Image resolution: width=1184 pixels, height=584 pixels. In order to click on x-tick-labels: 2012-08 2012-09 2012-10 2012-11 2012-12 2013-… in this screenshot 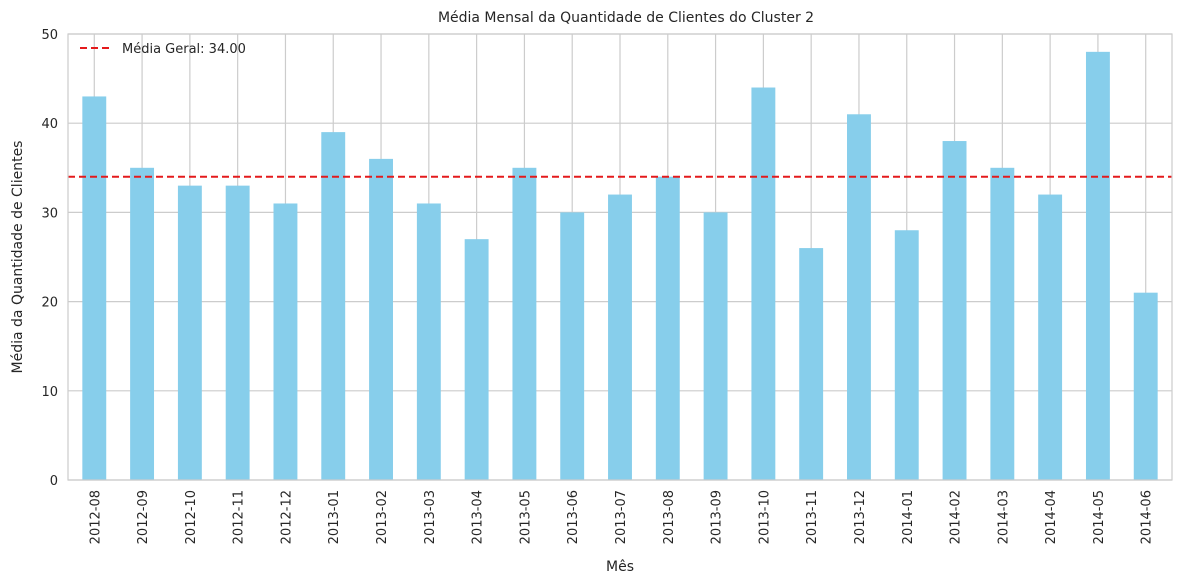, I will do `click(621, 517)`.